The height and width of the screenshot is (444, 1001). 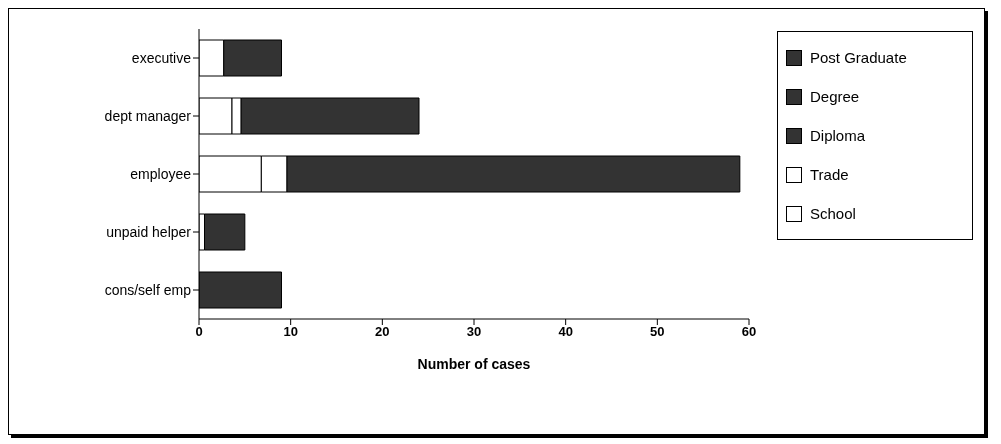 I want to click on y-tick-label: executive, so click(x=161, y=57).